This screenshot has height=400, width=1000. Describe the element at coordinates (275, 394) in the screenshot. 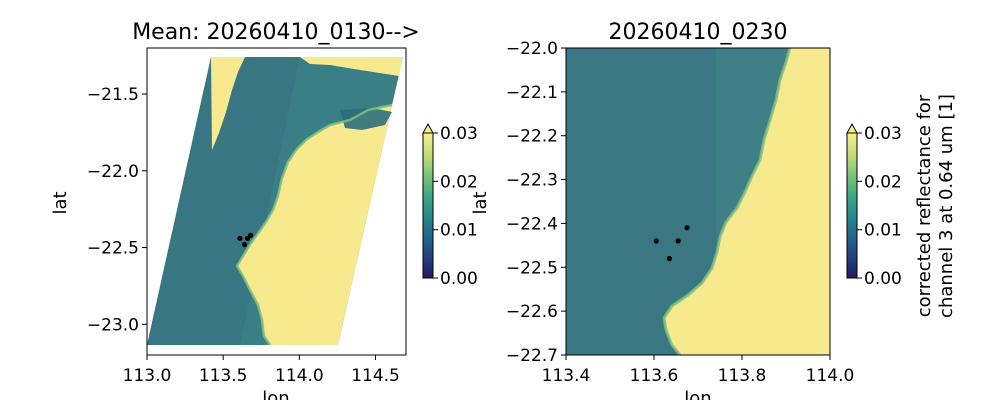

I see `left-x-axis-label: lon` at that location.